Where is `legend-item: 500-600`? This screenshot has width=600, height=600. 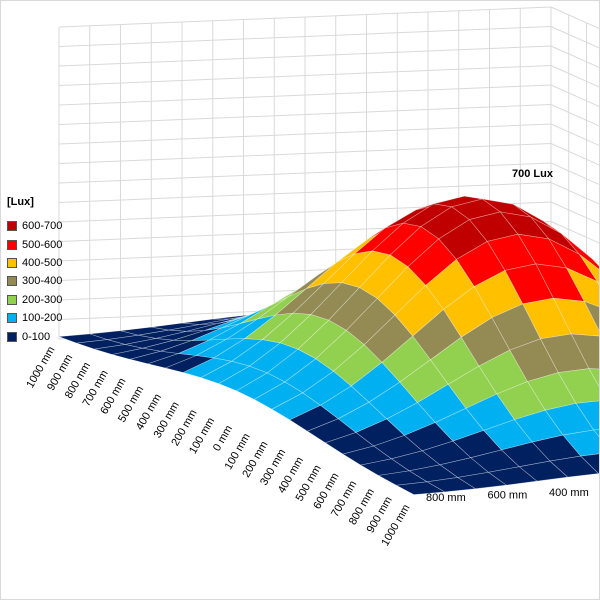
legend-item: 500-600 is located at coordinates (34, 244).